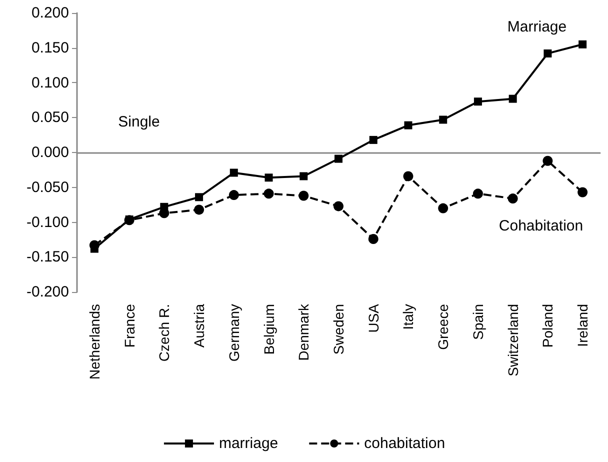 This screenshot has width=608, height=462. What do you see at coordinates (47, 222) in the screenshot?
I see `y-tick-label: -0.100` at bounding box center [47, 222].